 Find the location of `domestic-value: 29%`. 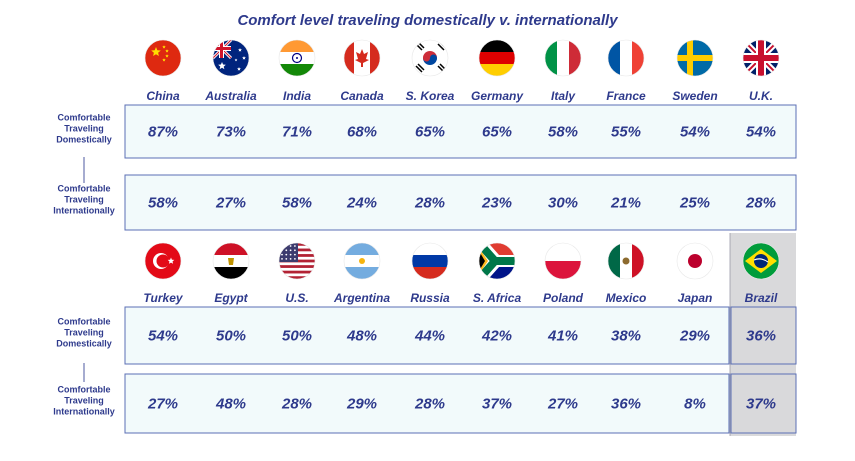

domestic-value: 29% is located at coordinates (694, 336).